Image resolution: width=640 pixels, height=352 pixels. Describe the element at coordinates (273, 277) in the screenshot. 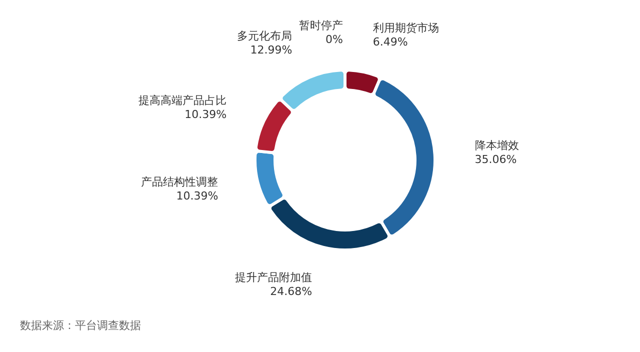

I see `slice-label: 提升产品附加值` at that location.